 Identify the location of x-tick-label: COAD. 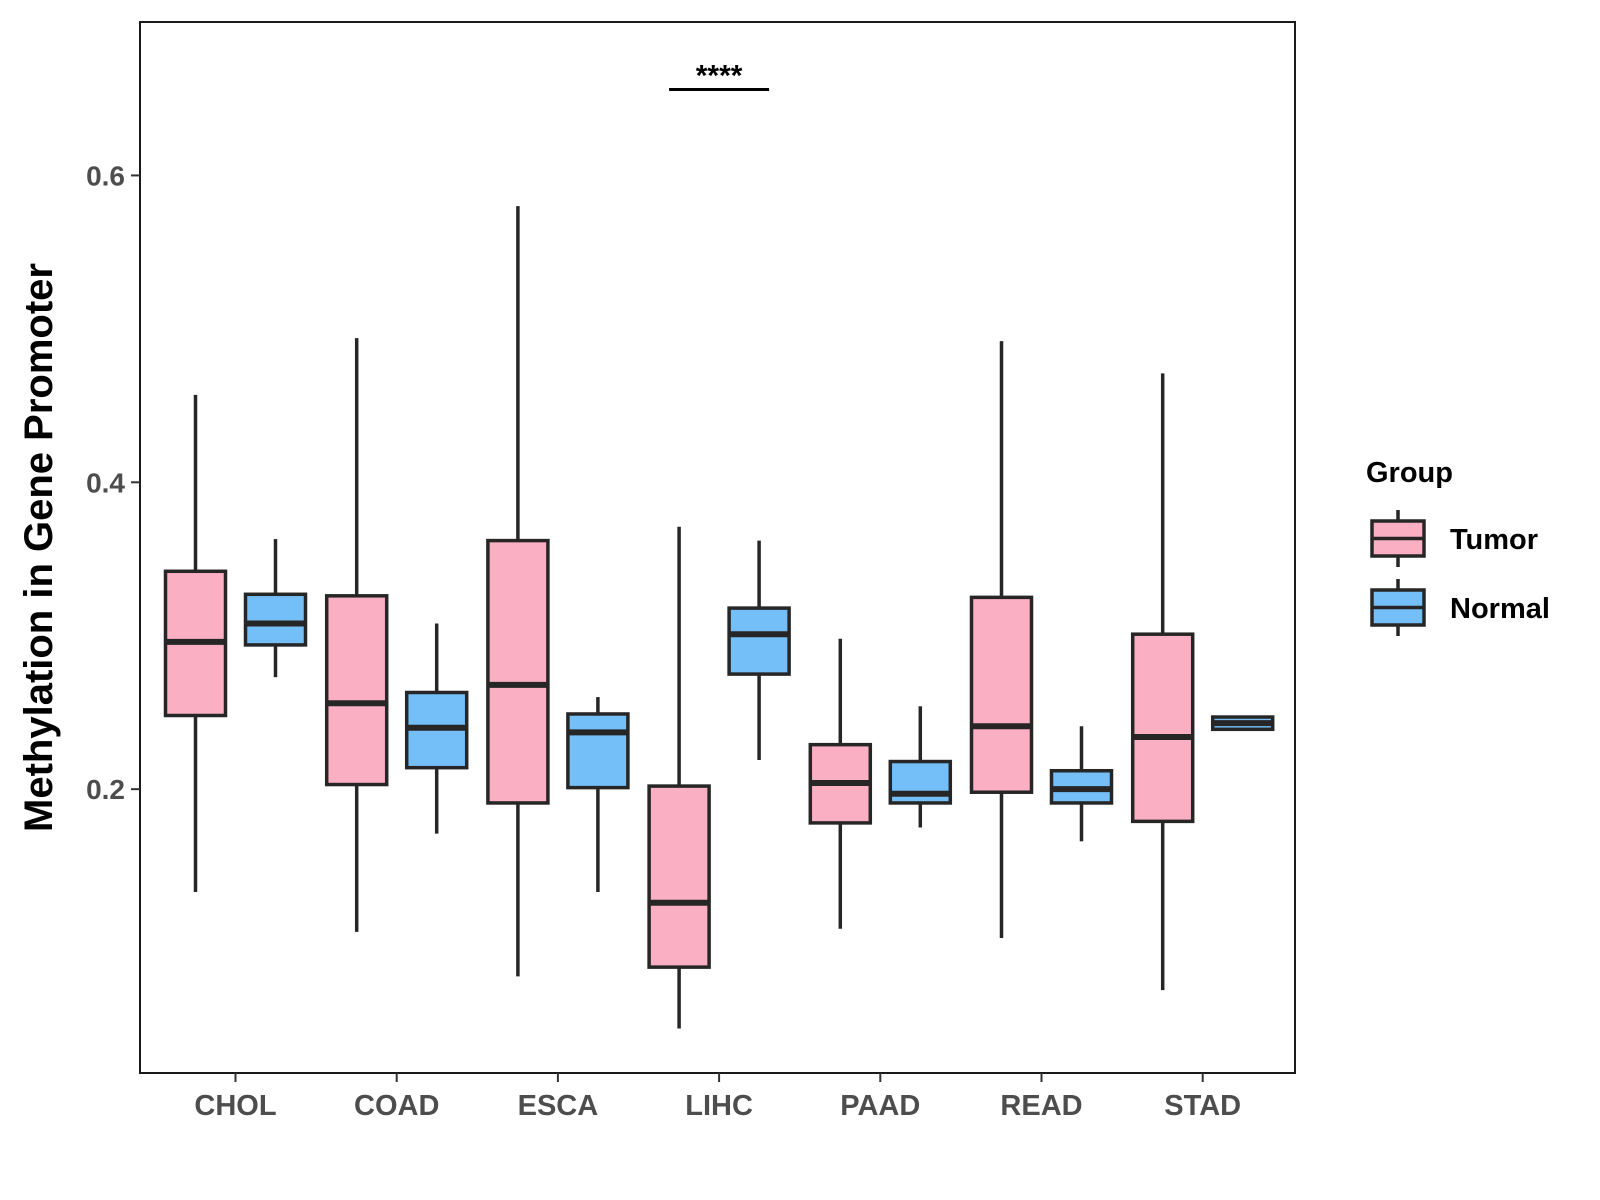
(396, 1106).